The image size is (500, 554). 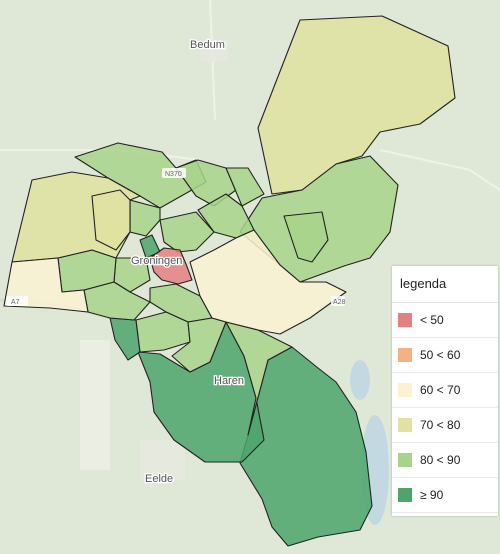 I want to click on road-label-a7: A7, so click(x=15, y=302).